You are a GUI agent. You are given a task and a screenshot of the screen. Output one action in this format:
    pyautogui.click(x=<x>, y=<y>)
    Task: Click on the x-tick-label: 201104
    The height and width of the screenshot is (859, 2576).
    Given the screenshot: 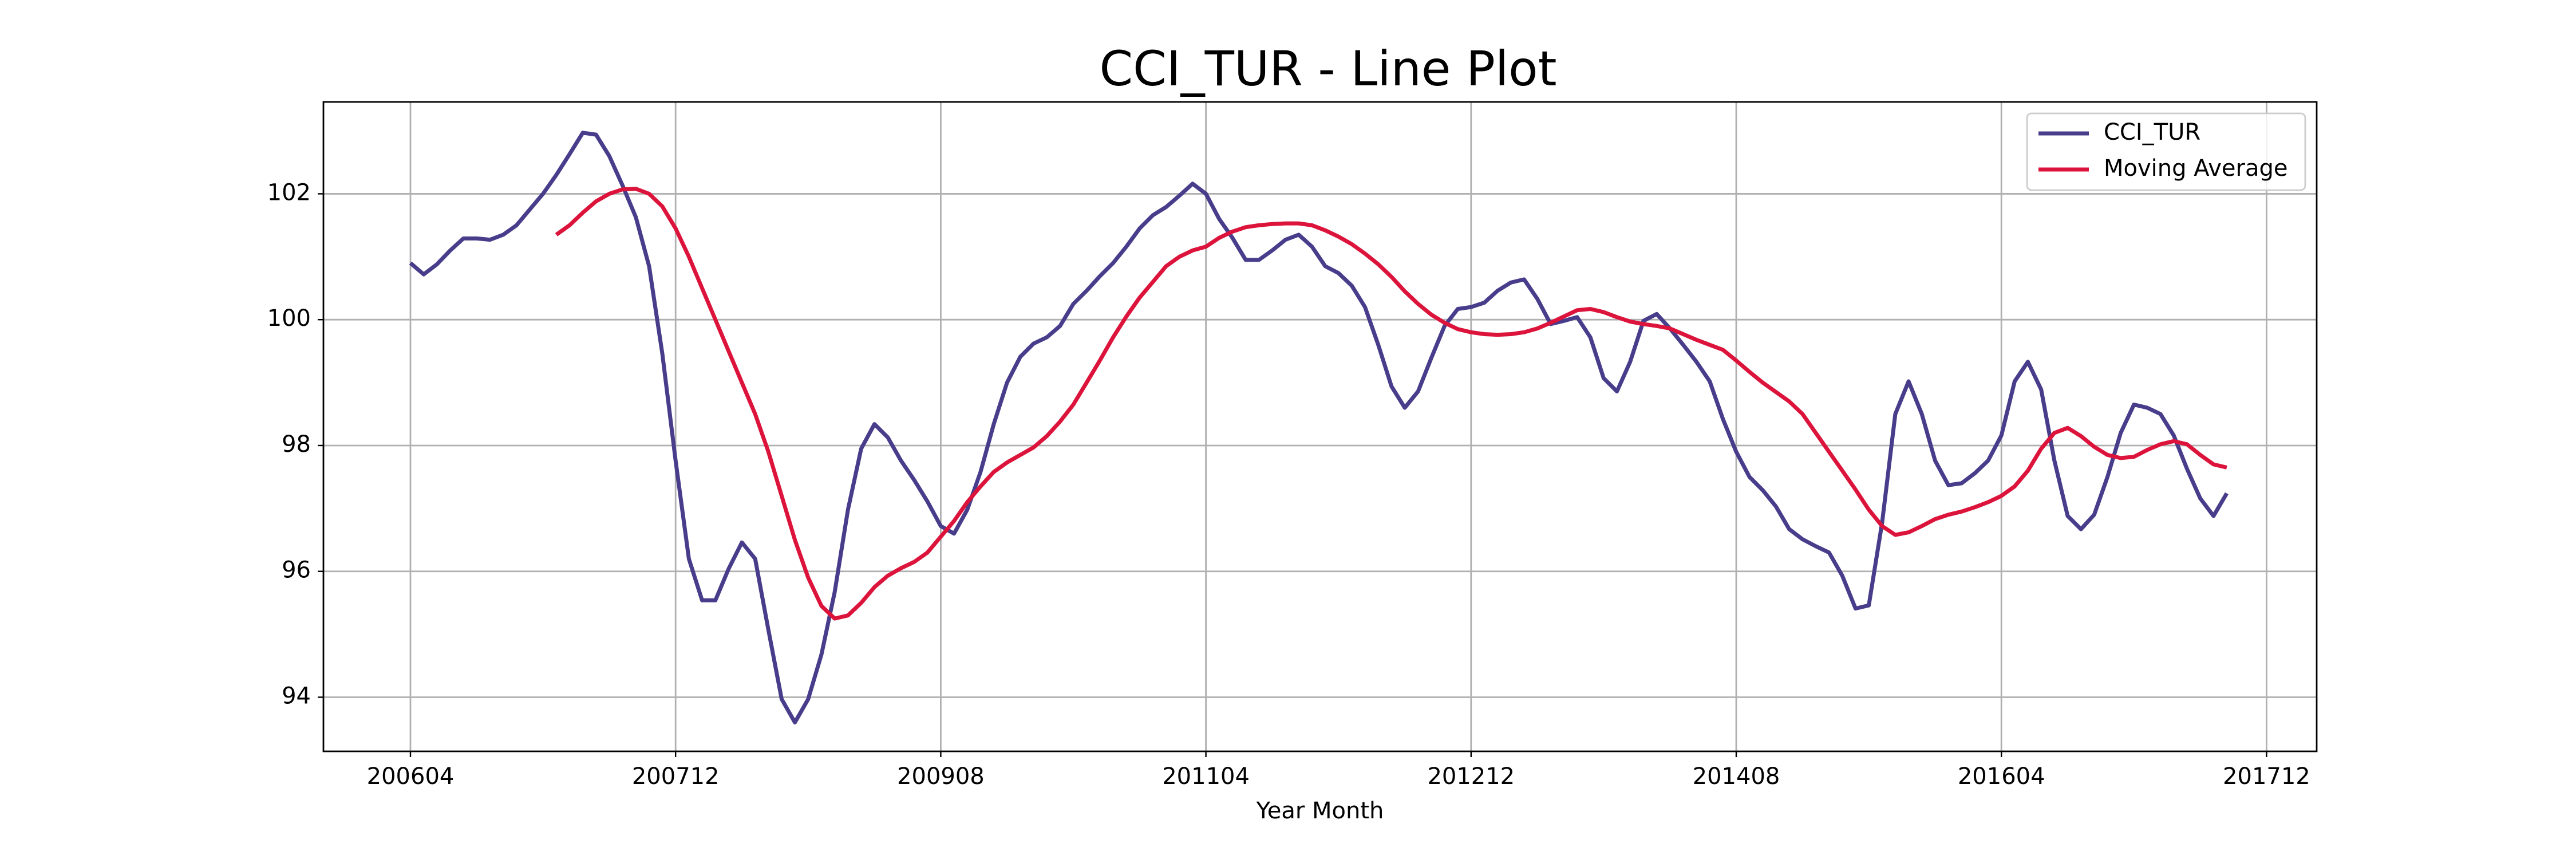 What is the action you would take?
    pyautogui.click(x=1206, y=776)
    